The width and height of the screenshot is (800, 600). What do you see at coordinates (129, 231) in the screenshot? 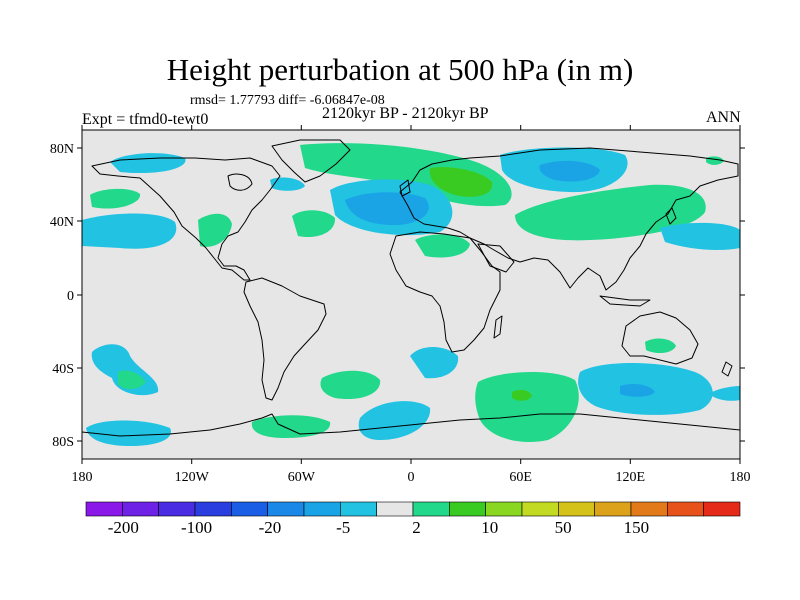
I see `negative-anomaly-e-pacific` at bounding box center [129, 231].